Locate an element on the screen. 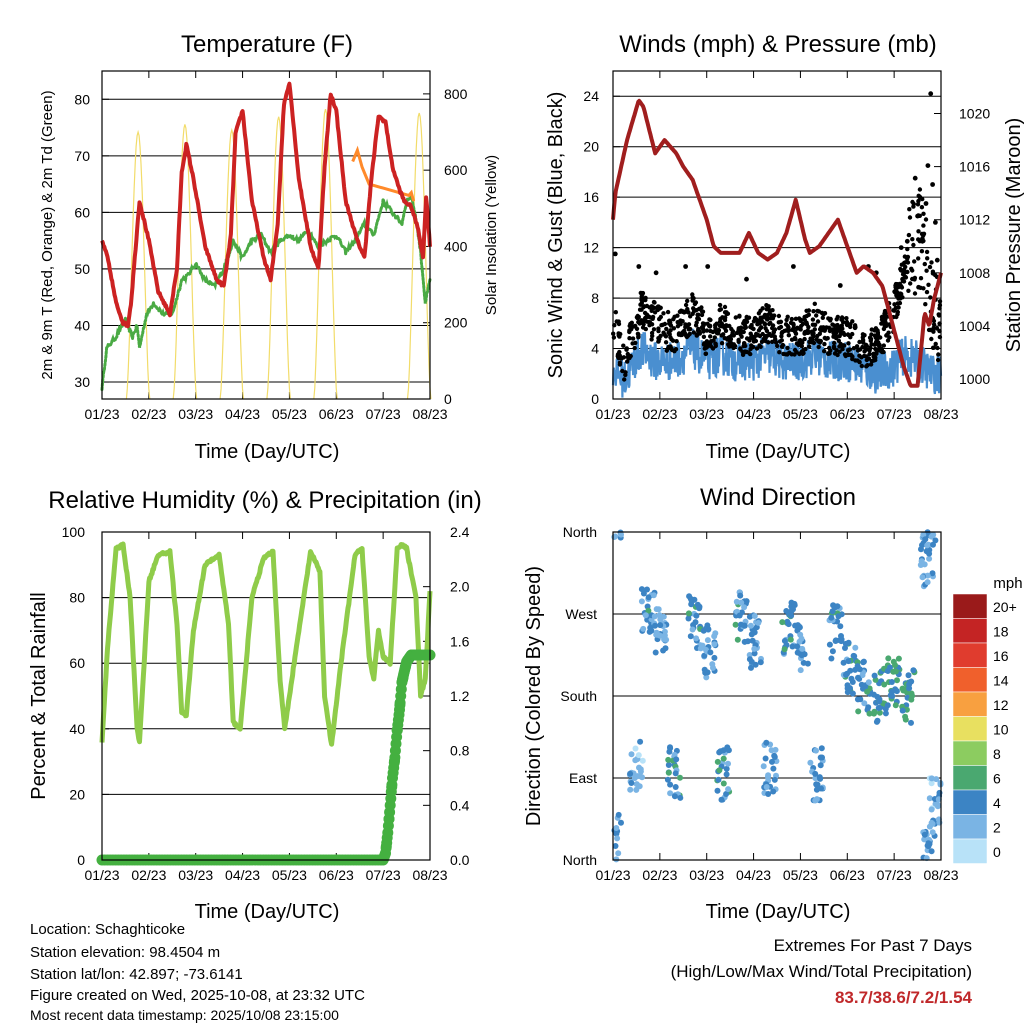 The image size is (1024, 1024). legend-label: 14 is located at coordinates (1001, 681).